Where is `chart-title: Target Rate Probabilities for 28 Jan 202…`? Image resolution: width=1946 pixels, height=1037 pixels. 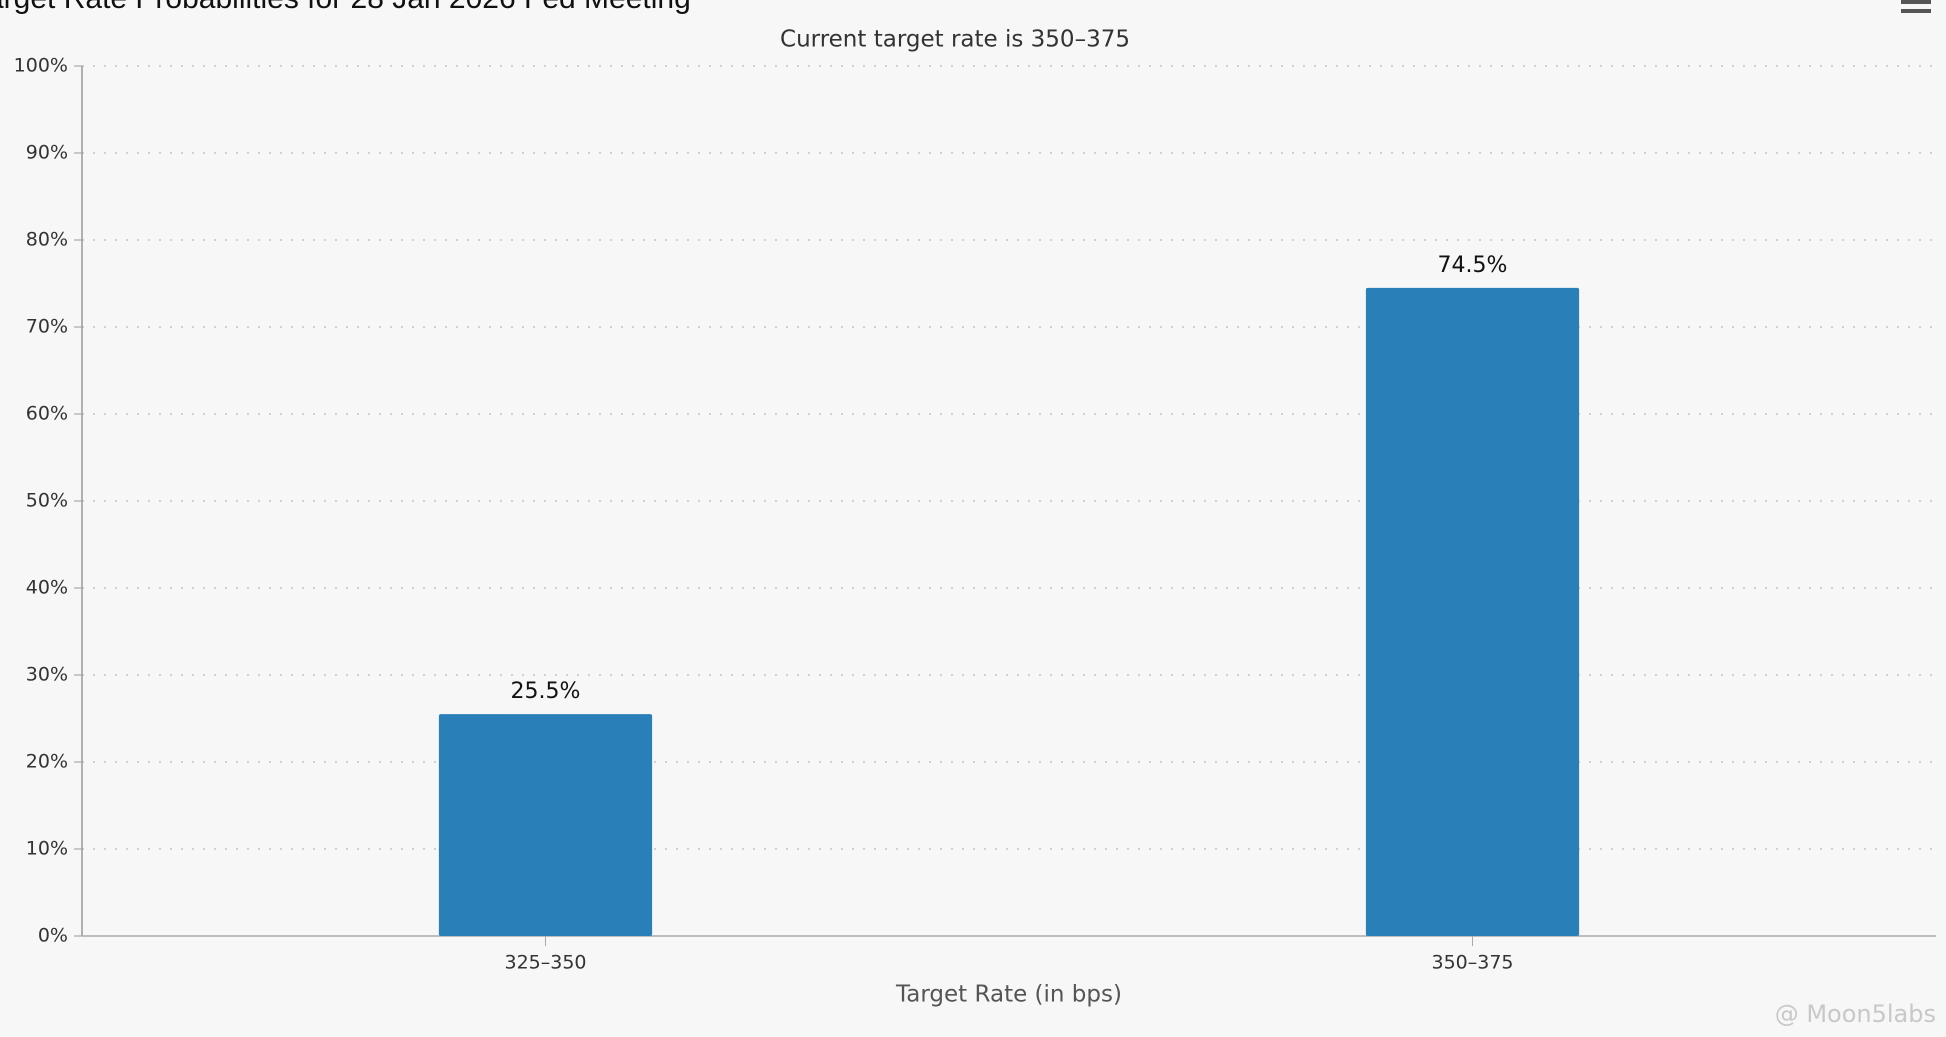
chart-title: Target Rate Probabilities for 28 Jan 202… is located at coordinates (345, 7).